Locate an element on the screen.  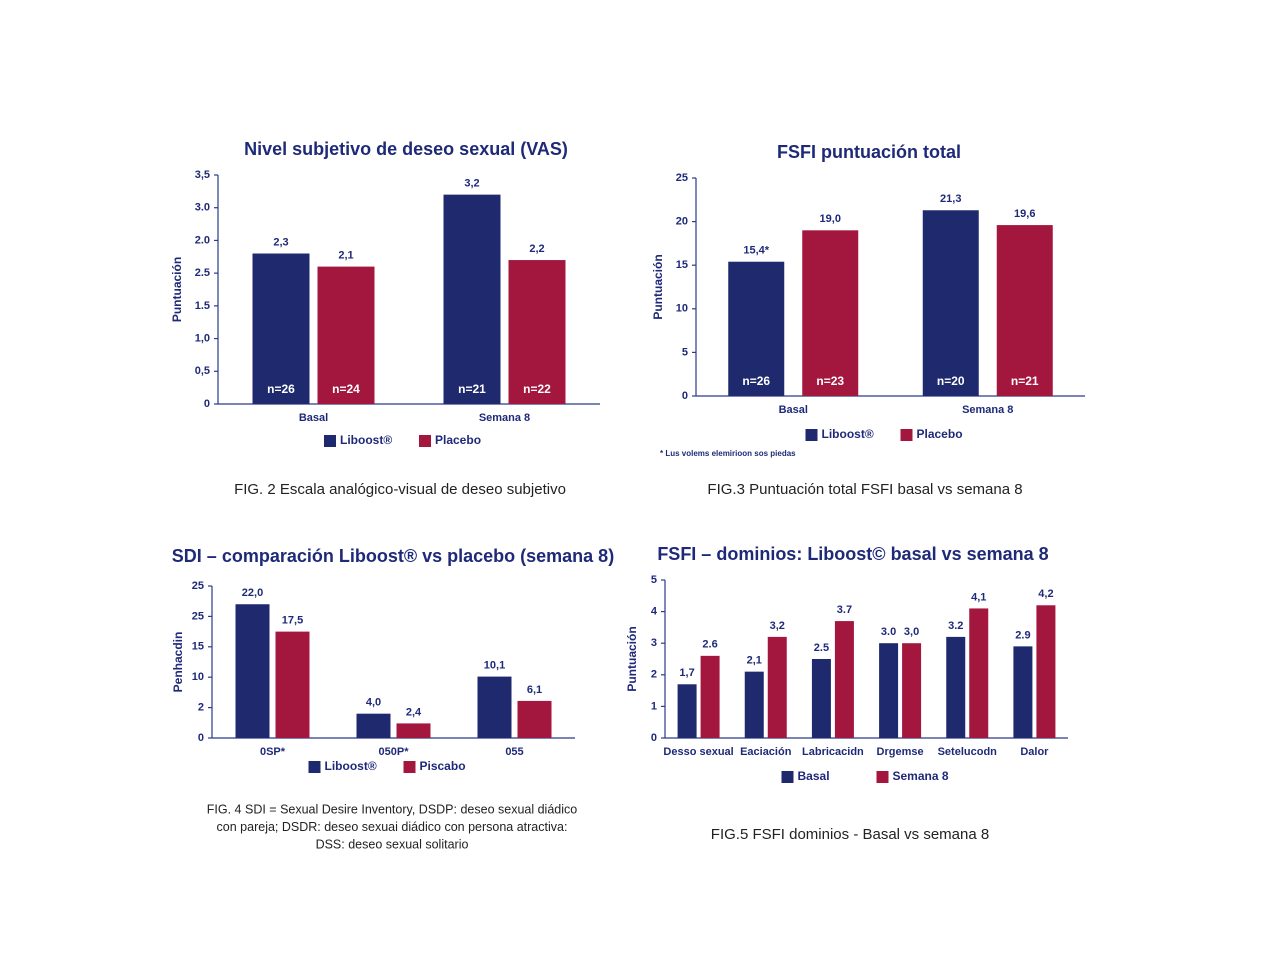
y-tick-label: 2.5 is located at coordinates (202, 273).